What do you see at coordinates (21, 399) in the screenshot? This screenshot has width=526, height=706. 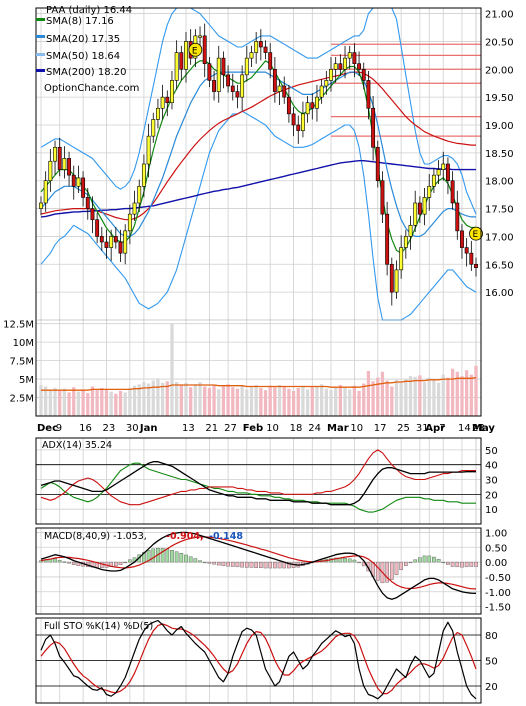 I see `volume-y-tick-4: 2.5M` at bounding box center [21, 399].